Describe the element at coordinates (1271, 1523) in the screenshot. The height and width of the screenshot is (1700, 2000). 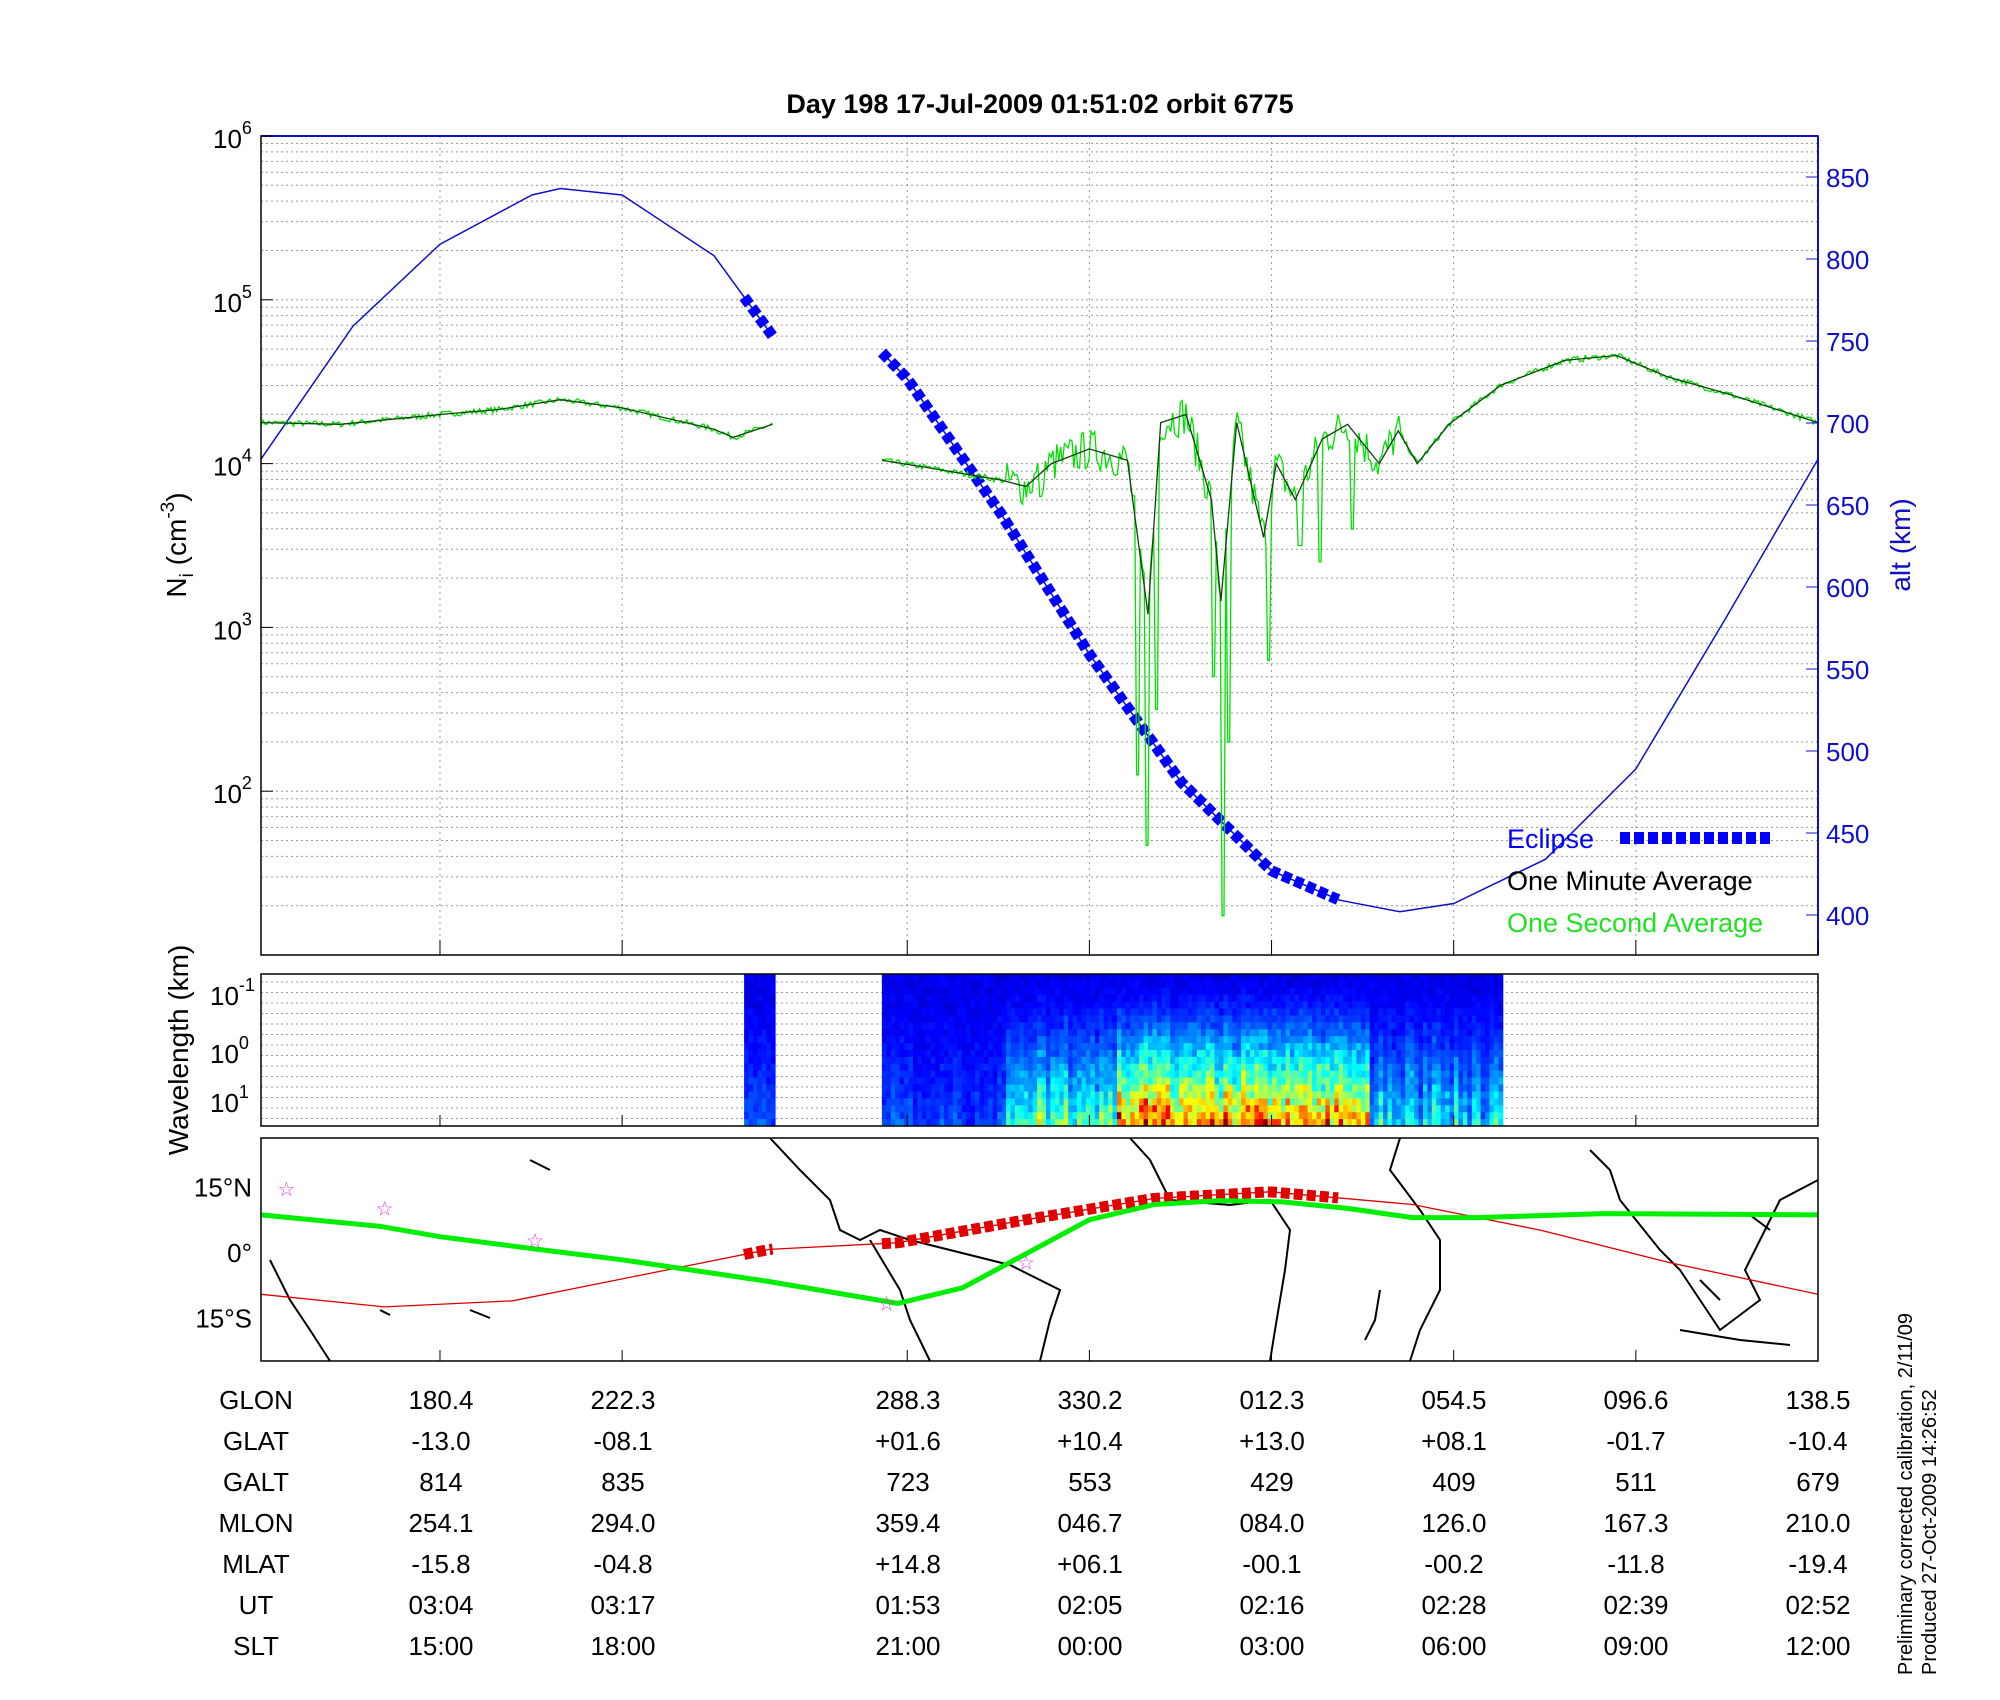
I see `table-cell: 084.0` at that location.